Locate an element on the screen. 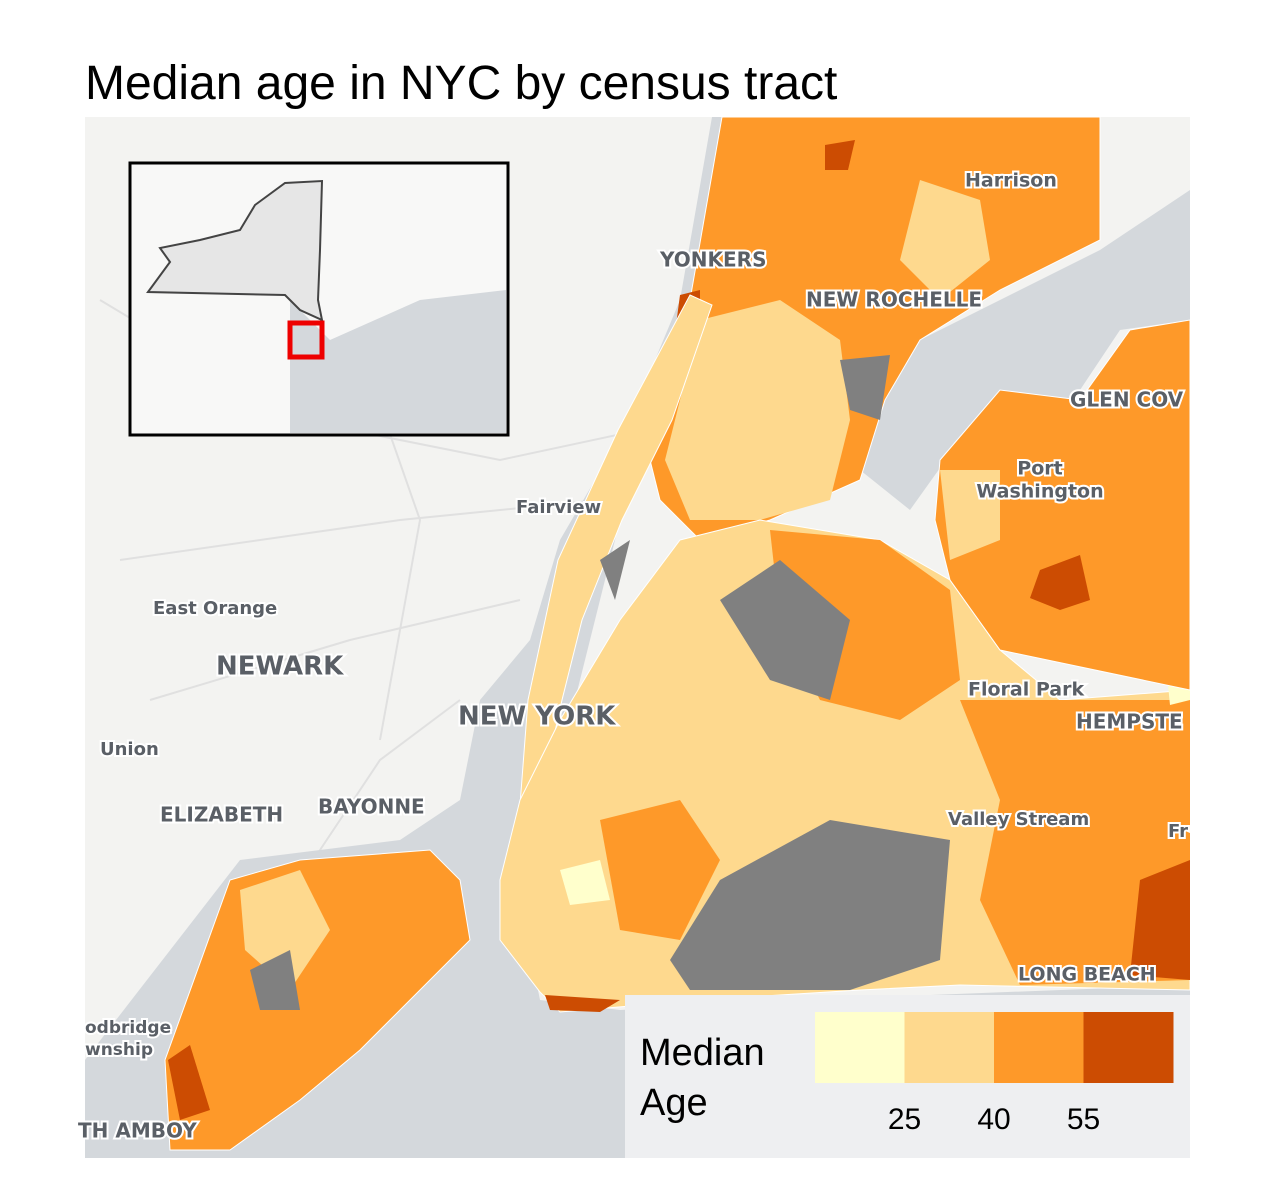 The image size is (1275, 1200). legend-title: Median Age is located at coordinates (702, 1078).